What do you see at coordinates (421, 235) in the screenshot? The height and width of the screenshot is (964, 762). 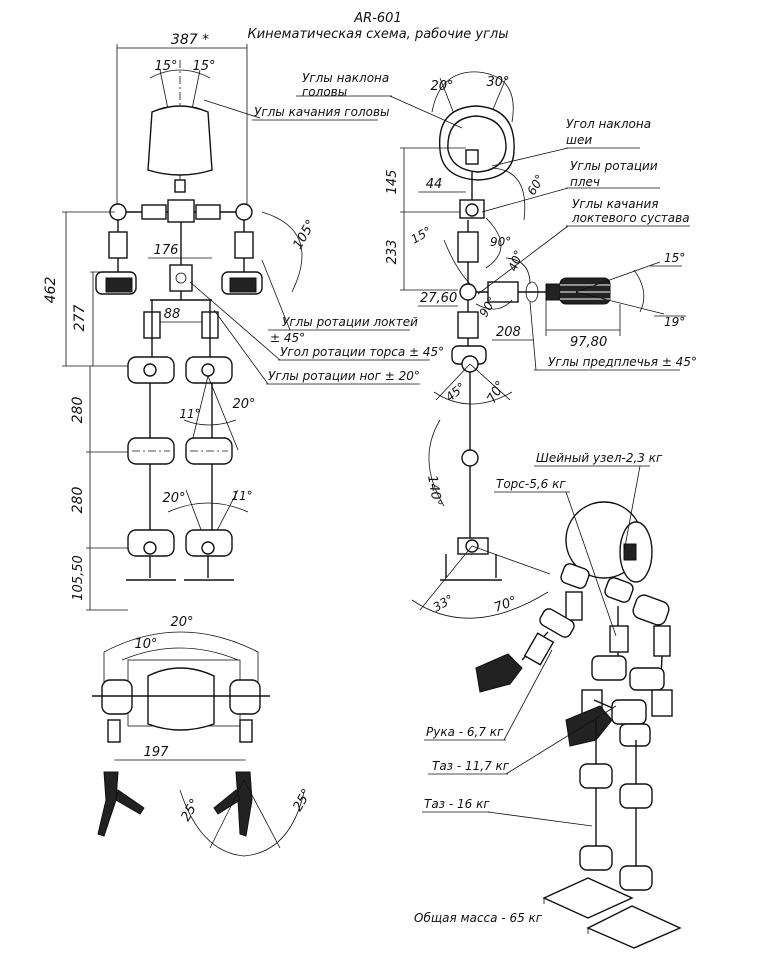 I see `side-shoulder-angle-15: 15°` at bounding box center [421, 235].